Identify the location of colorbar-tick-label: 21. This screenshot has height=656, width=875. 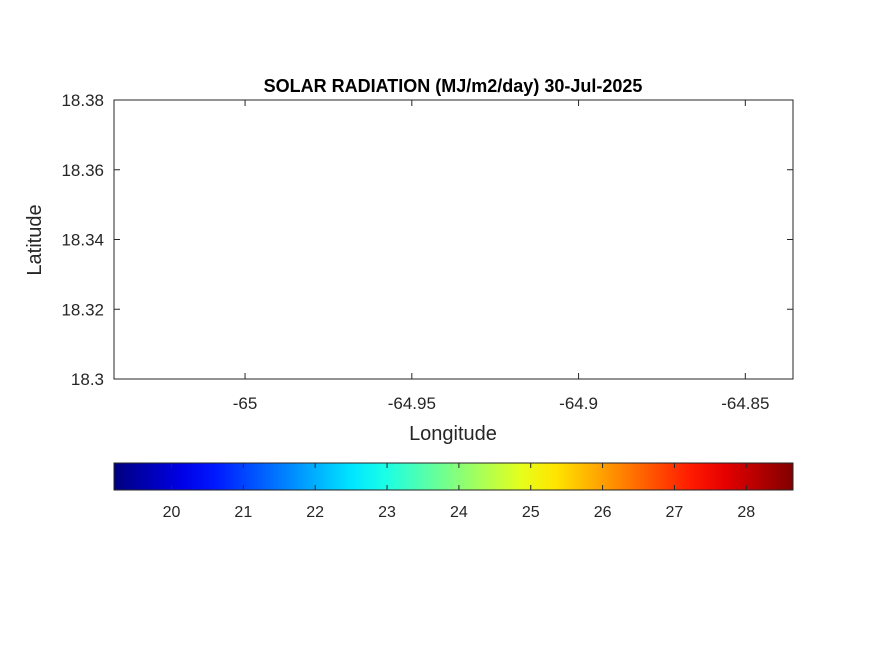
(243, 512).